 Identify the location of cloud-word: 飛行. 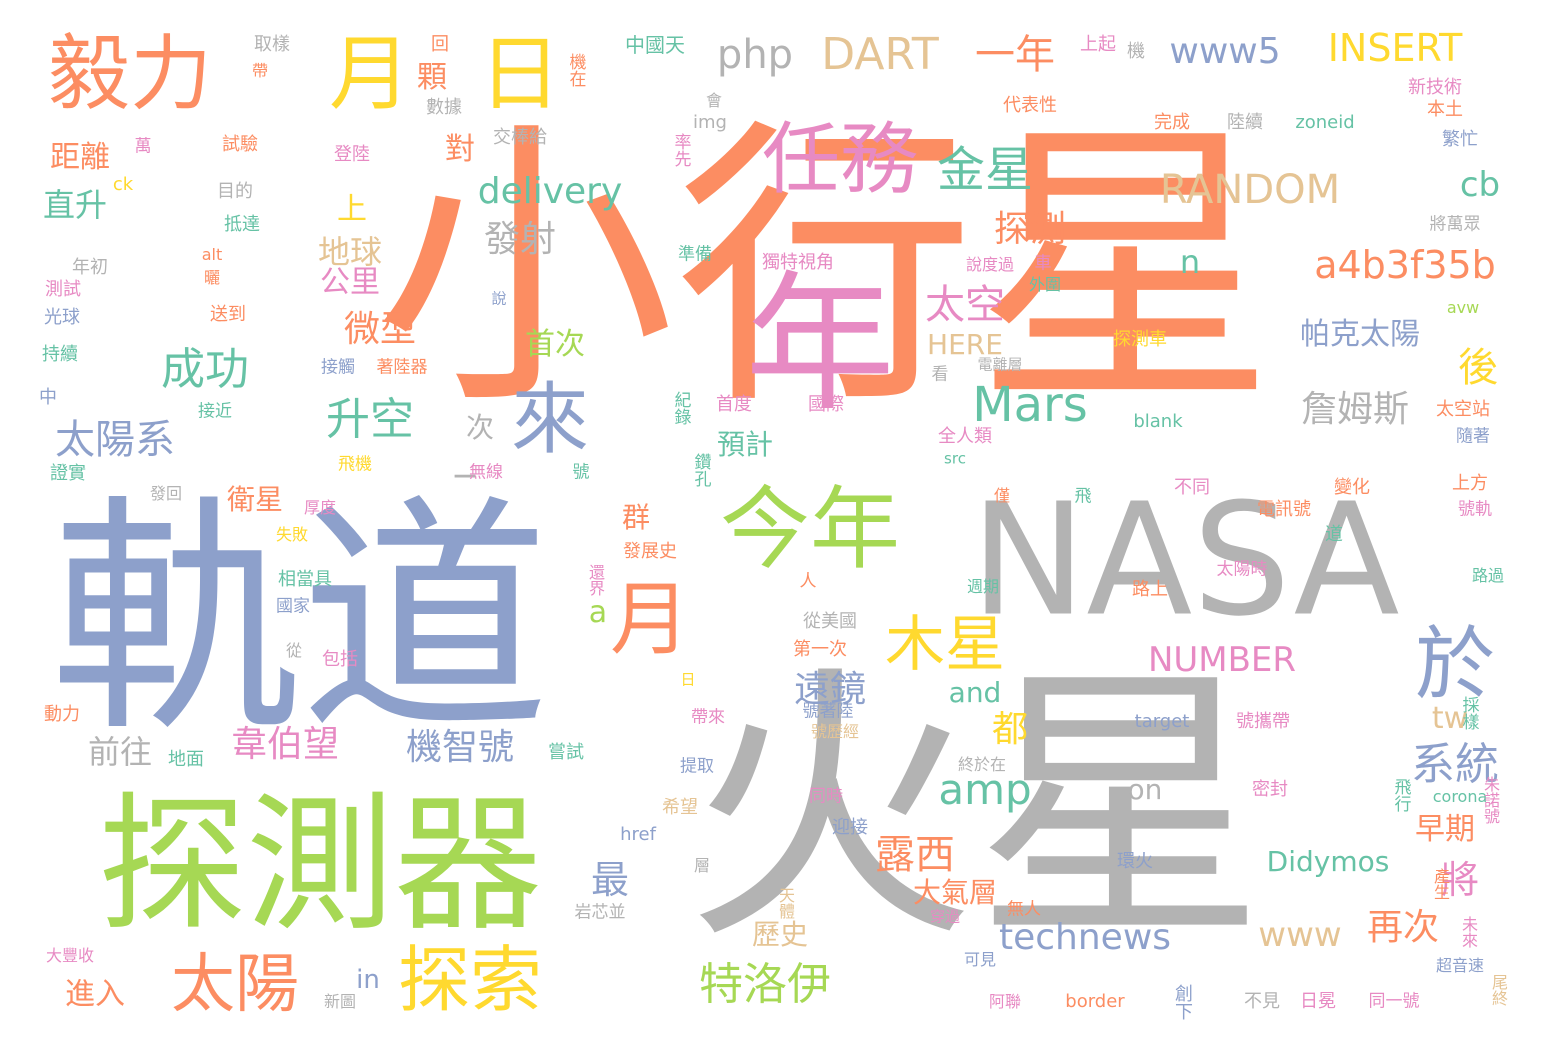
(1400, 795).